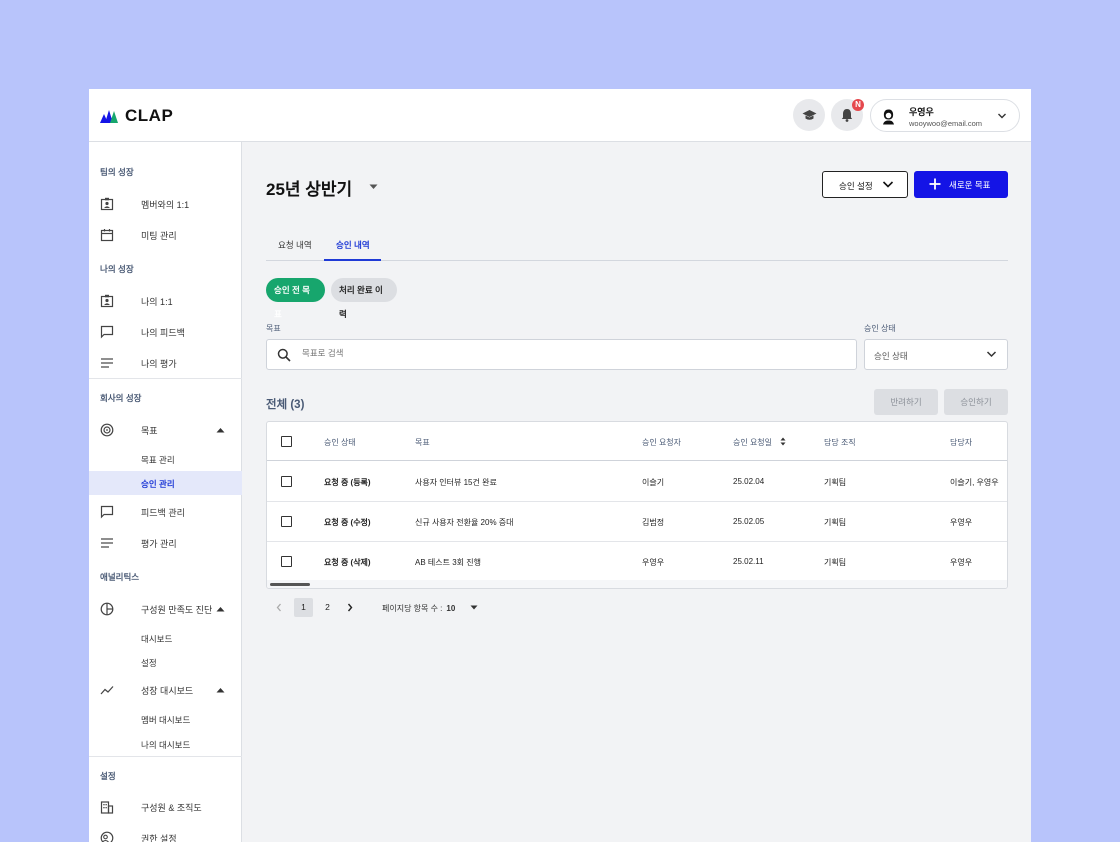 This screenshot has width=1120, height=842. I want to click on sidebar-item-label: 멤버와의 1:1, so click(165, 204).